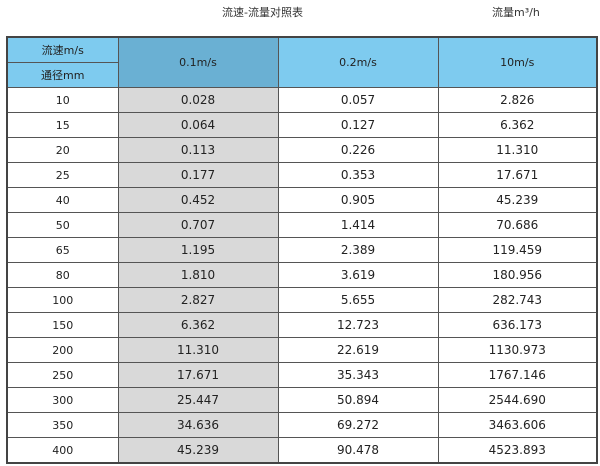 The image size is (600, 466). I want to click on diameter-cell: 200, so click(62, 350).